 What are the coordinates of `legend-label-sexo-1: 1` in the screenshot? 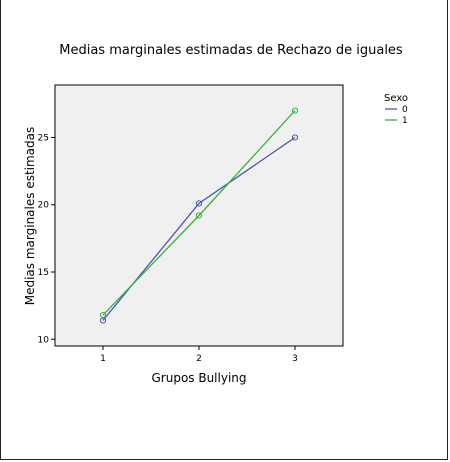 It's located at (405, 121).